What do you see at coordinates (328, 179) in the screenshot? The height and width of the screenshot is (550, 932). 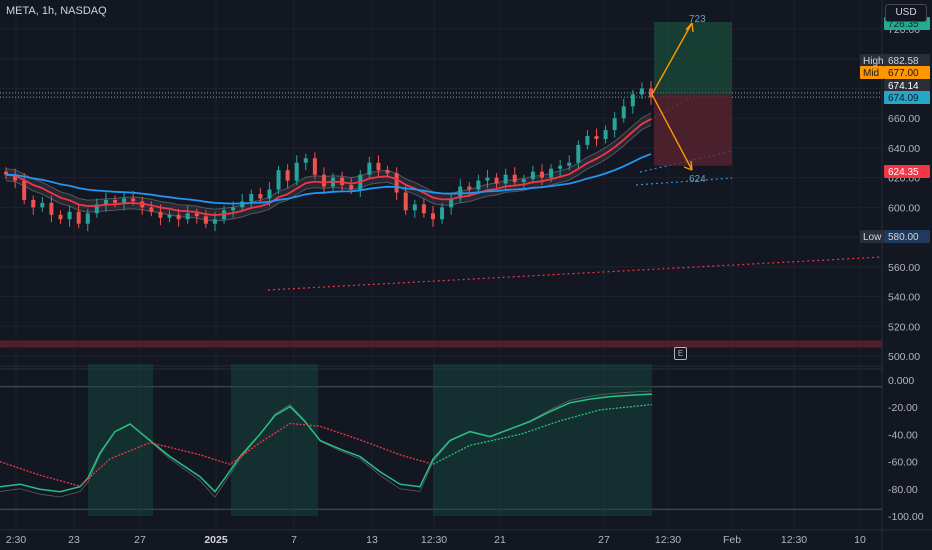 I see `ema-slow-line` at bounding box center [328, 179].